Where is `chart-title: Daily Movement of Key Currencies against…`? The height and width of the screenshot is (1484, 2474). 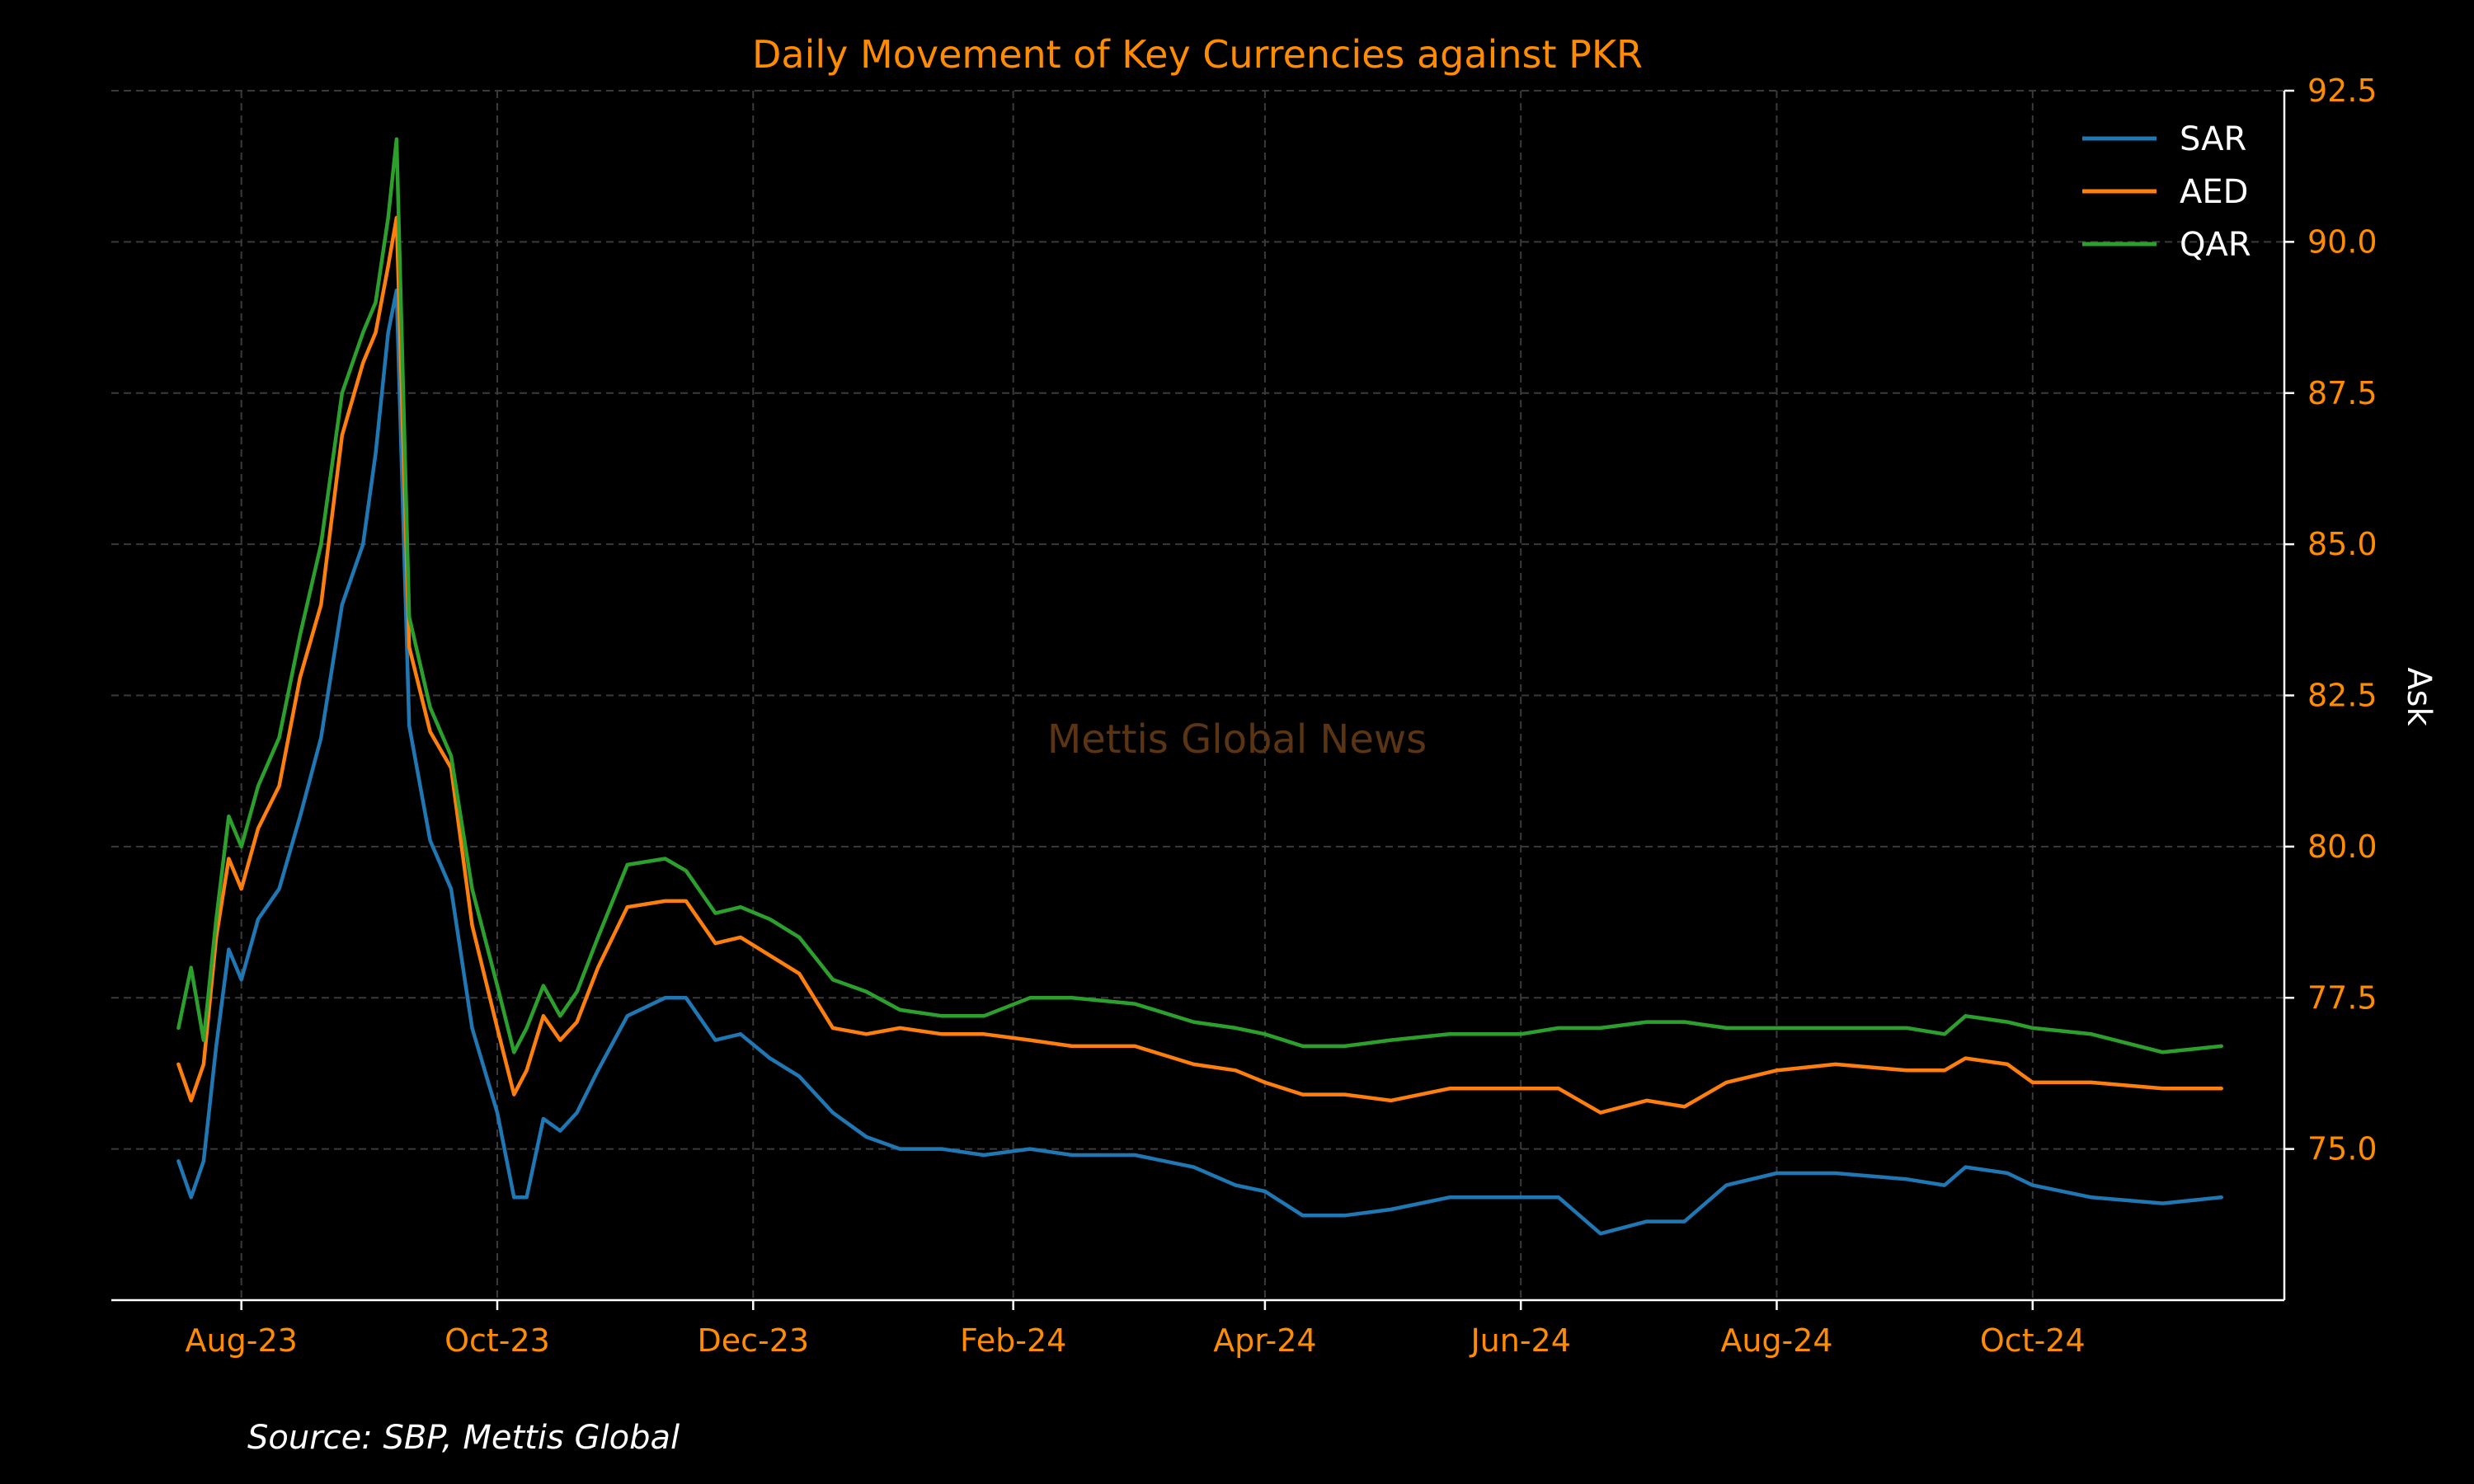 chart-title: Daily Movement of Key Currencies against… is located at coordinates (1197, 54).